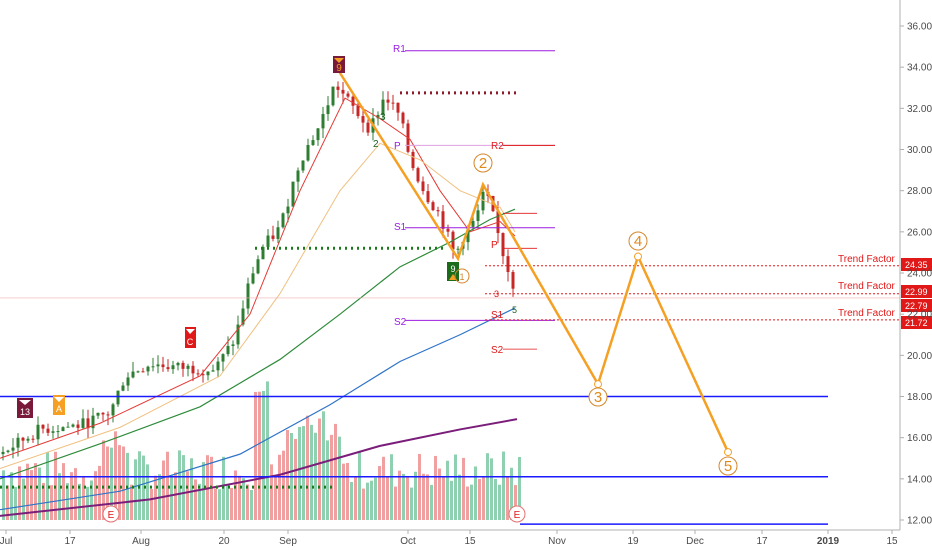 This screenshot has height=550, width=932. What do you see at coordinates (916, 305) in the screenshot?
I see `price-tag-22-79: 22.79` at bounding box center [916, 305].